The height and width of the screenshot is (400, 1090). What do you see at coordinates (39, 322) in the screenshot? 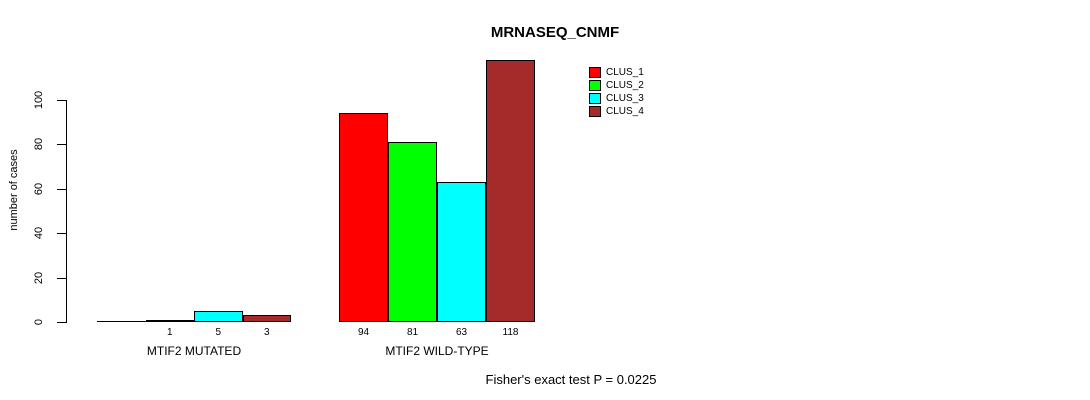
I see `y-tick-label: 0` at bounding box center [39, 322].